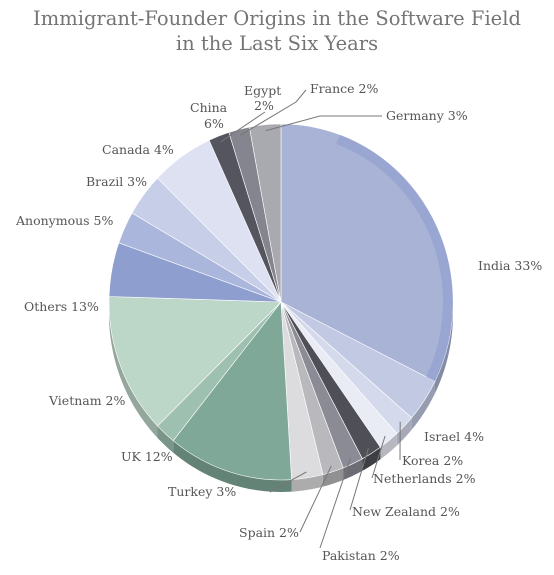  Describe the element at coordinates (264, 105) in the screenshot. I see `slice-value-egypt: 2%` at that location.